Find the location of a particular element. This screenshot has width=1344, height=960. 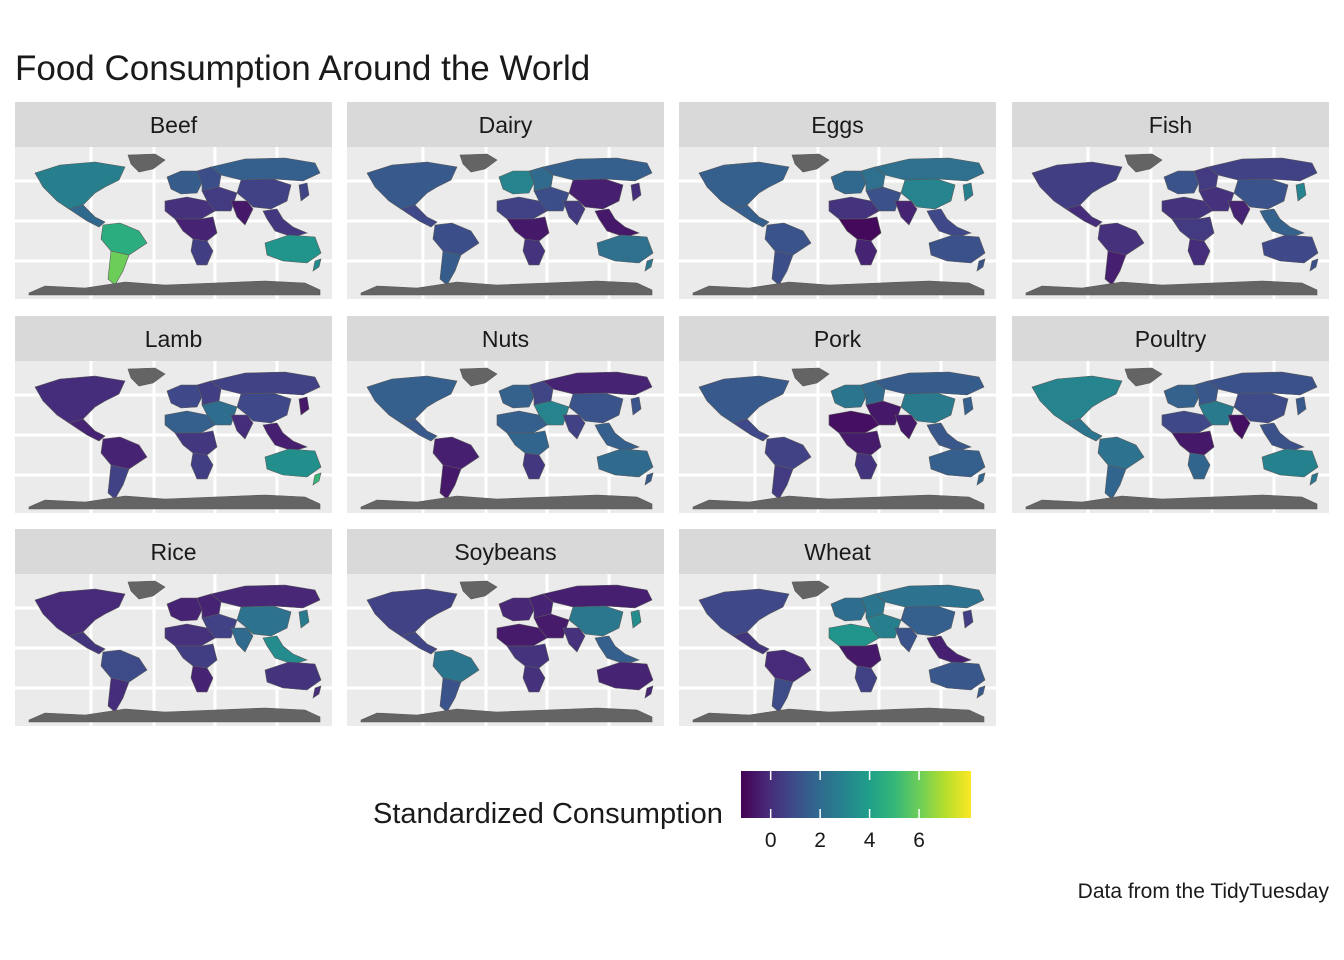

facet-map-dairy is located at coordinates (505, 223).